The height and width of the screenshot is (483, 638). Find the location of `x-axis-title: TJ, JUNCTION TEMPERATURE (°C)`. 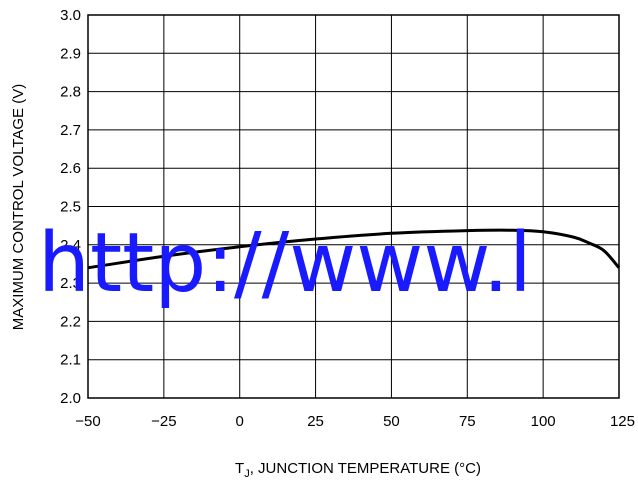

x-axis-title: TJ, JUNCTION TEMPERATURE (°C) is located at coordinates (358, 470).